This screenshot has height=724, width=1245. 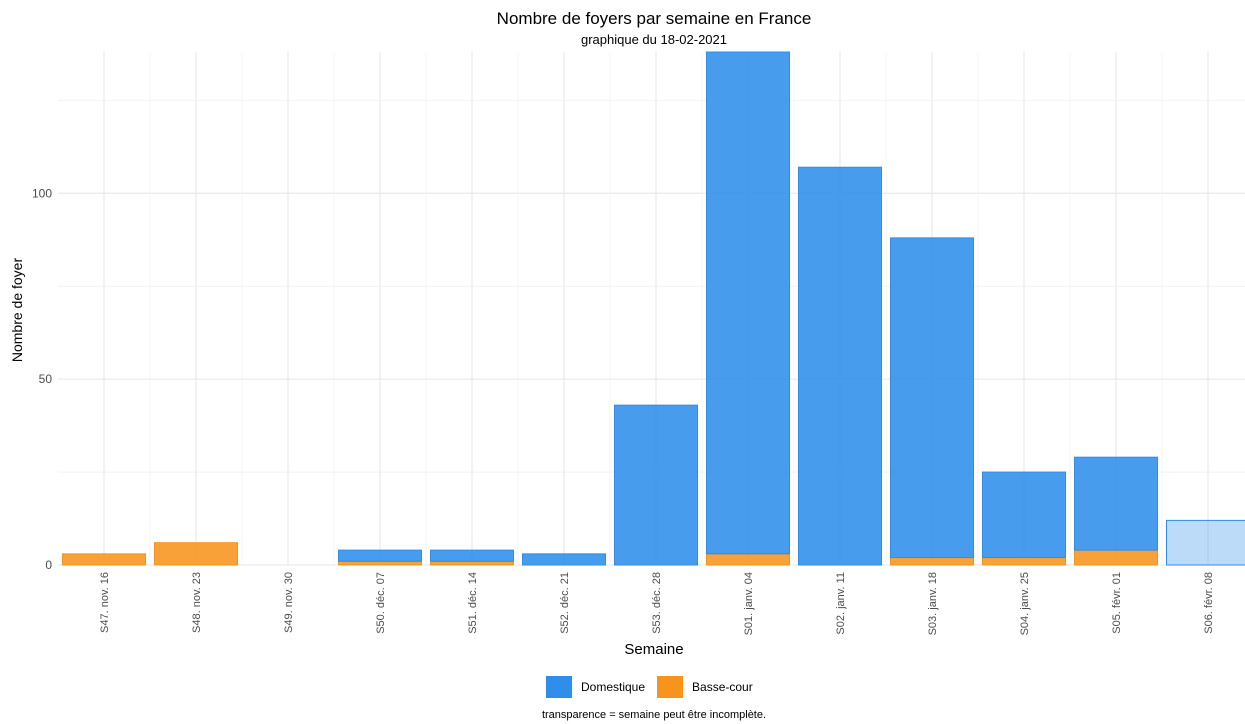 I want to click on legend-label-basse-cour: Basse-cour, so click(x=722, y=687).